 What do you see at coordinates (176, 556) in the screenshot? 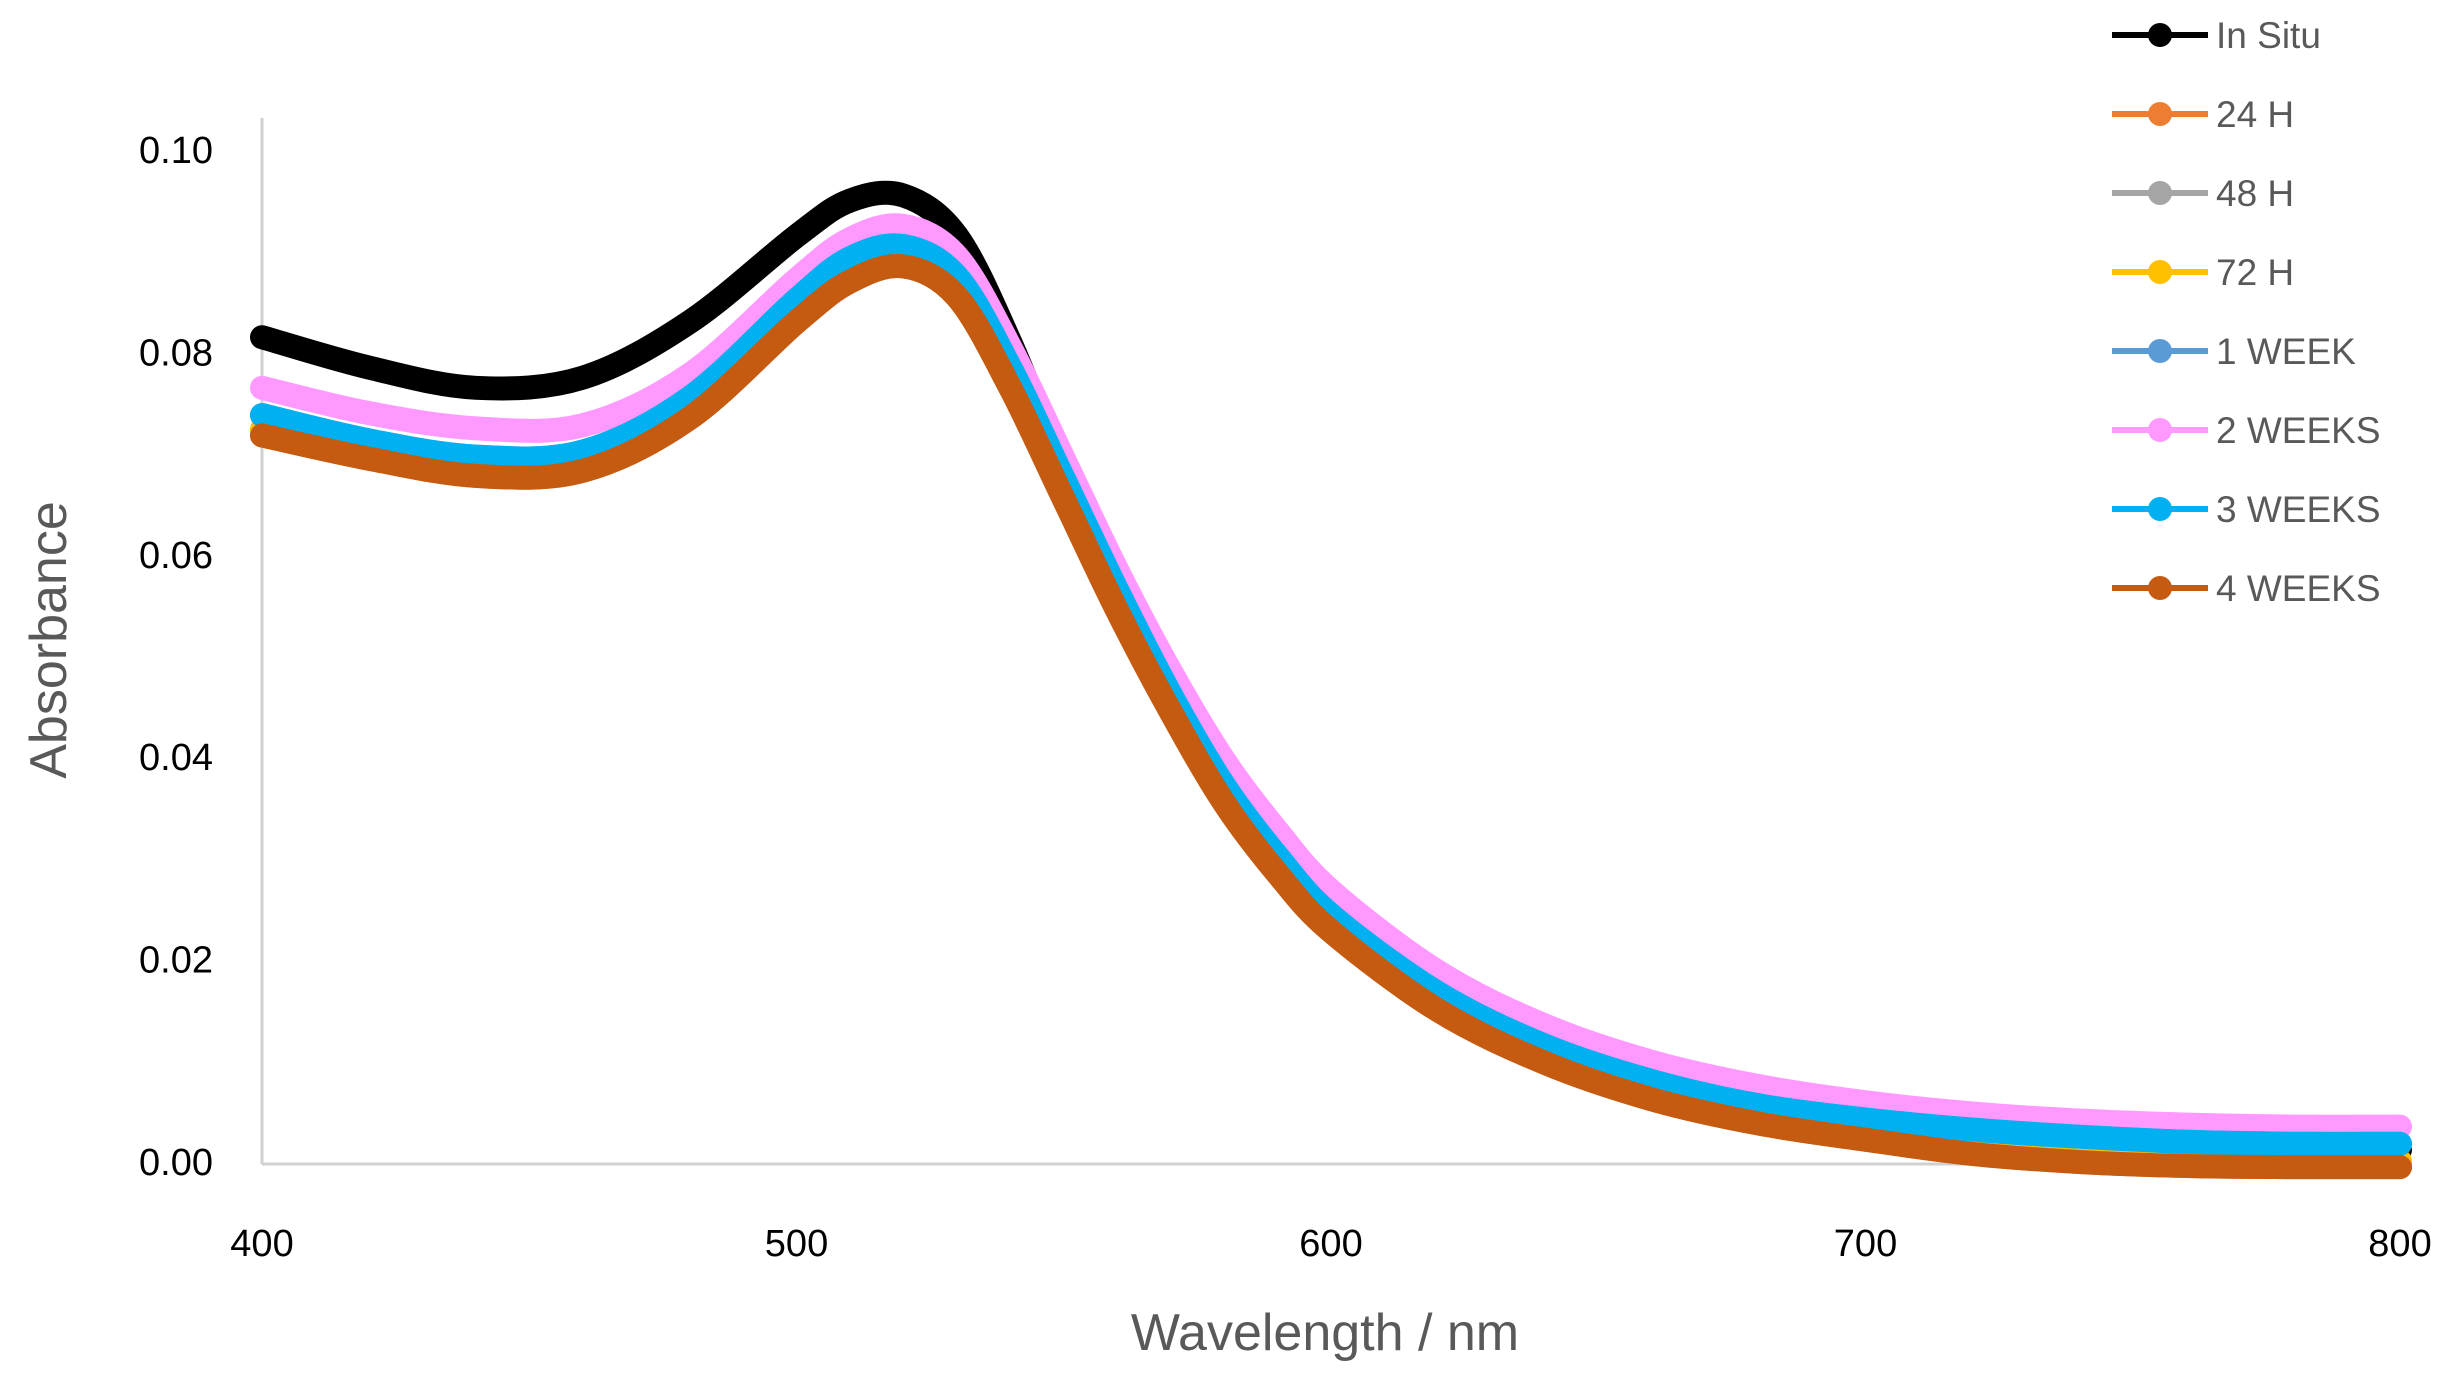
I see `y-tick-label: 0.06` at bounding box center [176, 556].